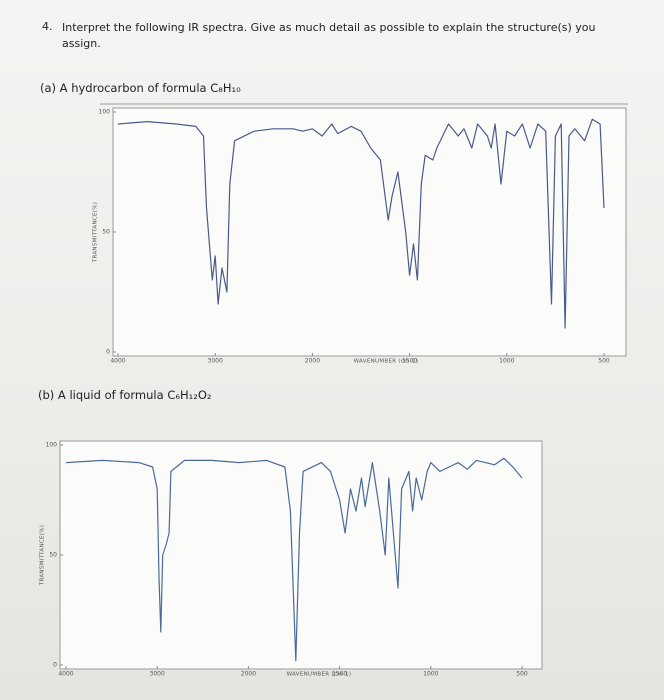  Describe the element at coordinates (140, 88) in the screenshot. I see `chart-title: (a) A hydrocarbon of formula C₈H₁₀` at that location.